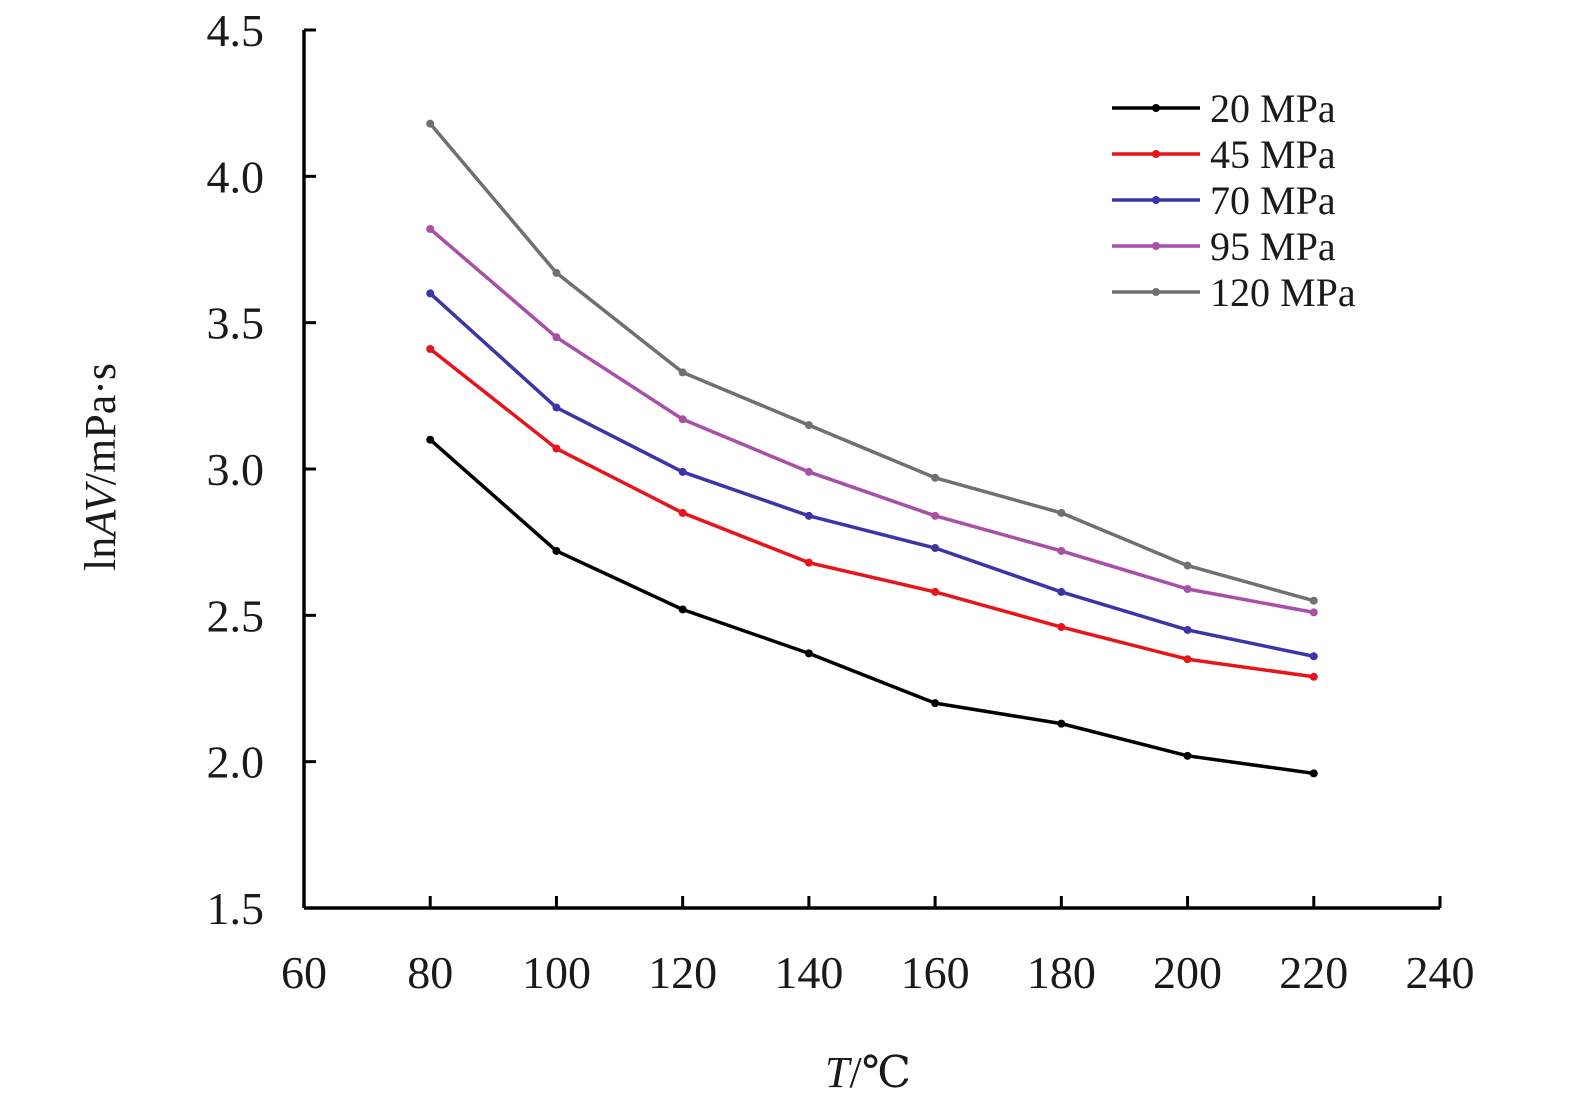 This screenshot has height=1111, width=1575. I want to click on y-axis-title-rest: /mPa·s, so click(100, 424).